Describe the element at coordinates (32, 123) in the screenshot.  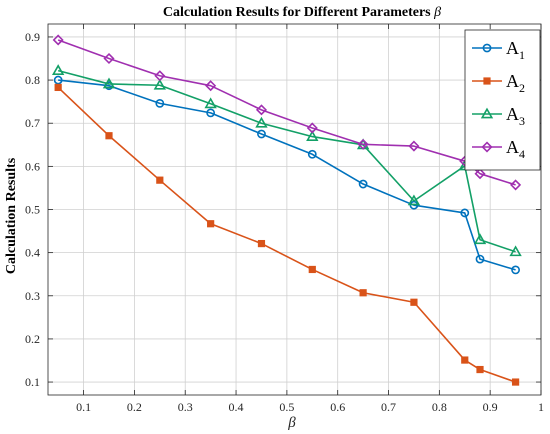
I see `y-tick-label: 0.7` at that location.